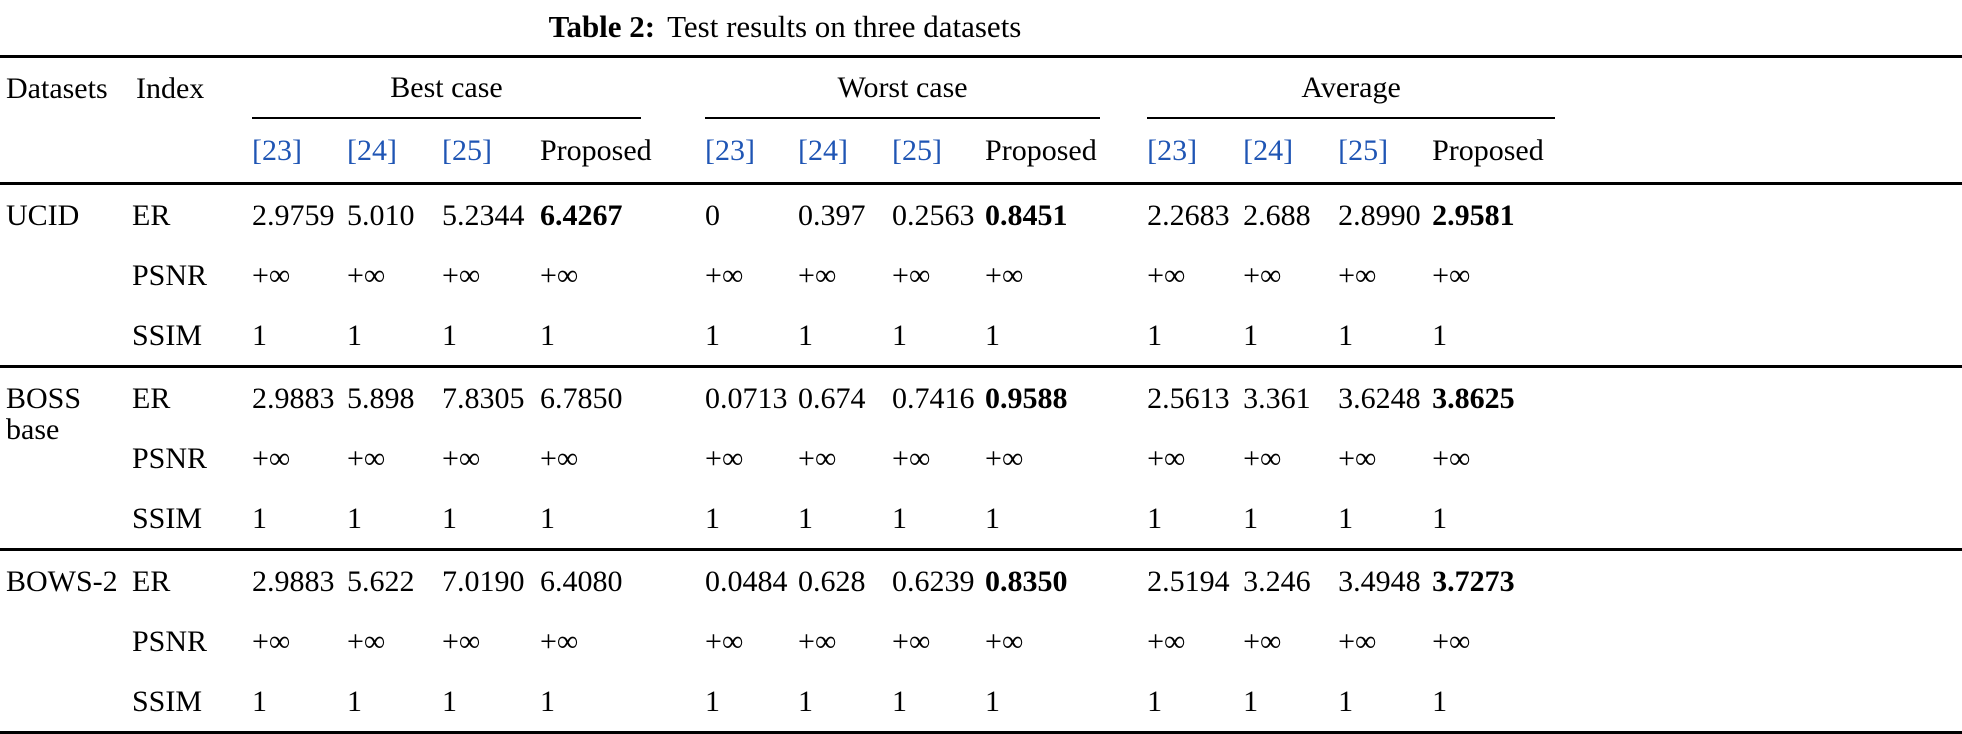 This screenshot has height=734, width=1962. Describe the element at coordinates (447, 95) in the screenshot. I see `group-label-best-case: Best case` at that location.